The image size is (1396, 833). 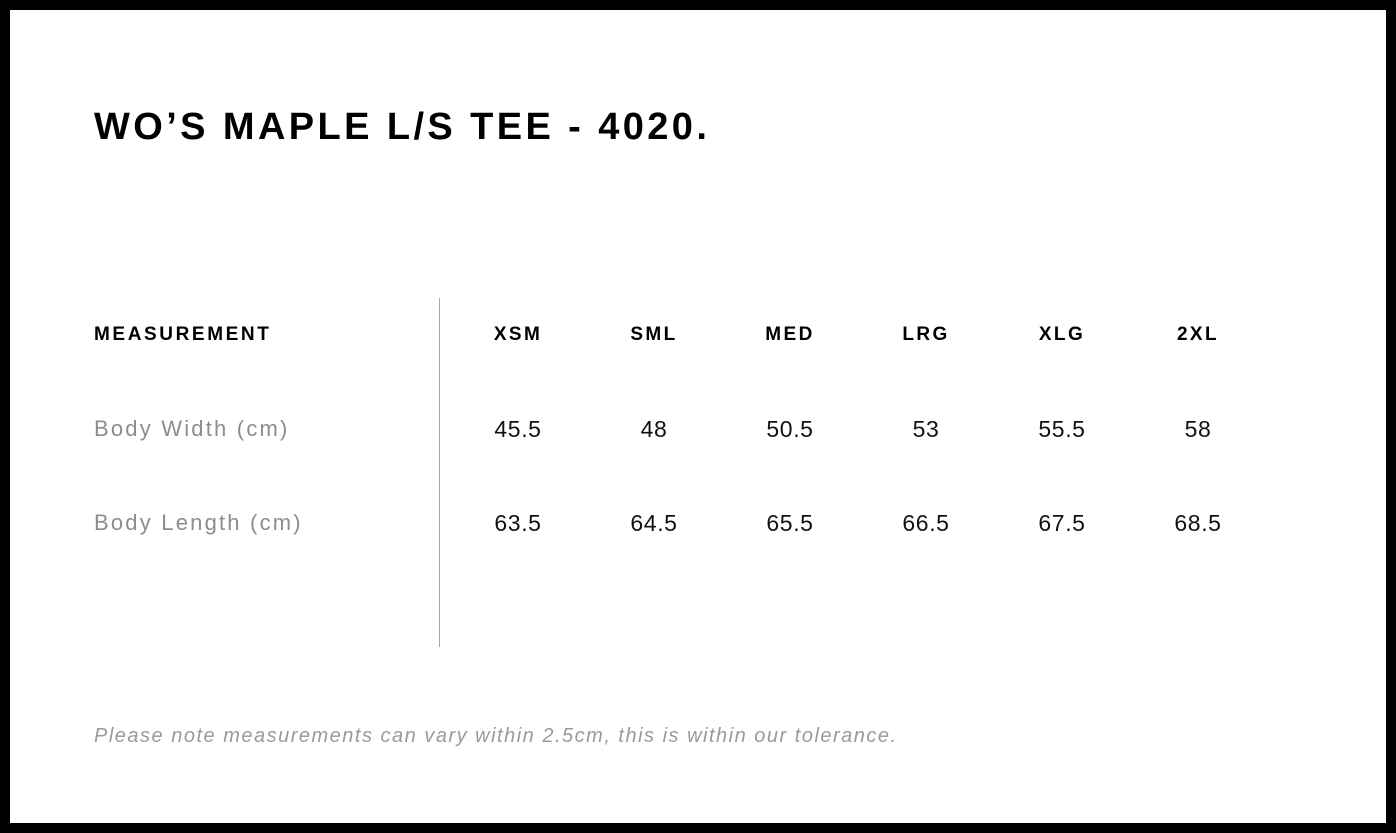 I want to click on column-header-size-lrg: LRG, so click(x=926, y=334).